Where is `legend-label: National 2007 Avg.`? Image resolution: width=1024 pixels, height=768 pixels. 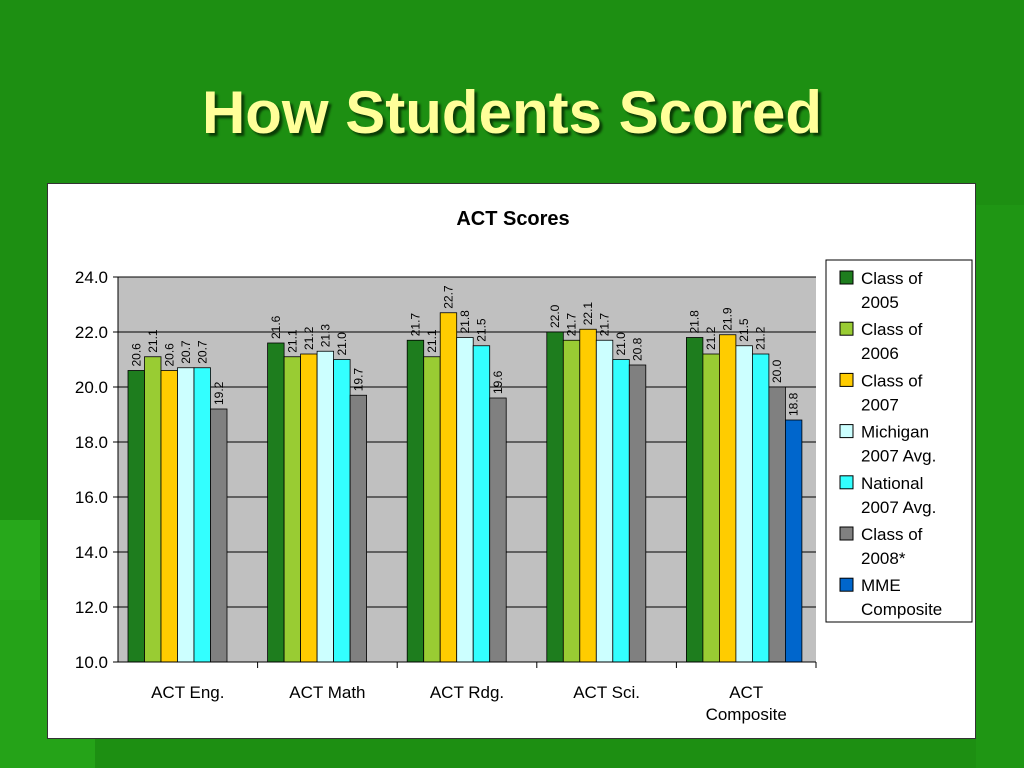
legend-label: National 2007 Avg. is located at coordinates (898, 495).